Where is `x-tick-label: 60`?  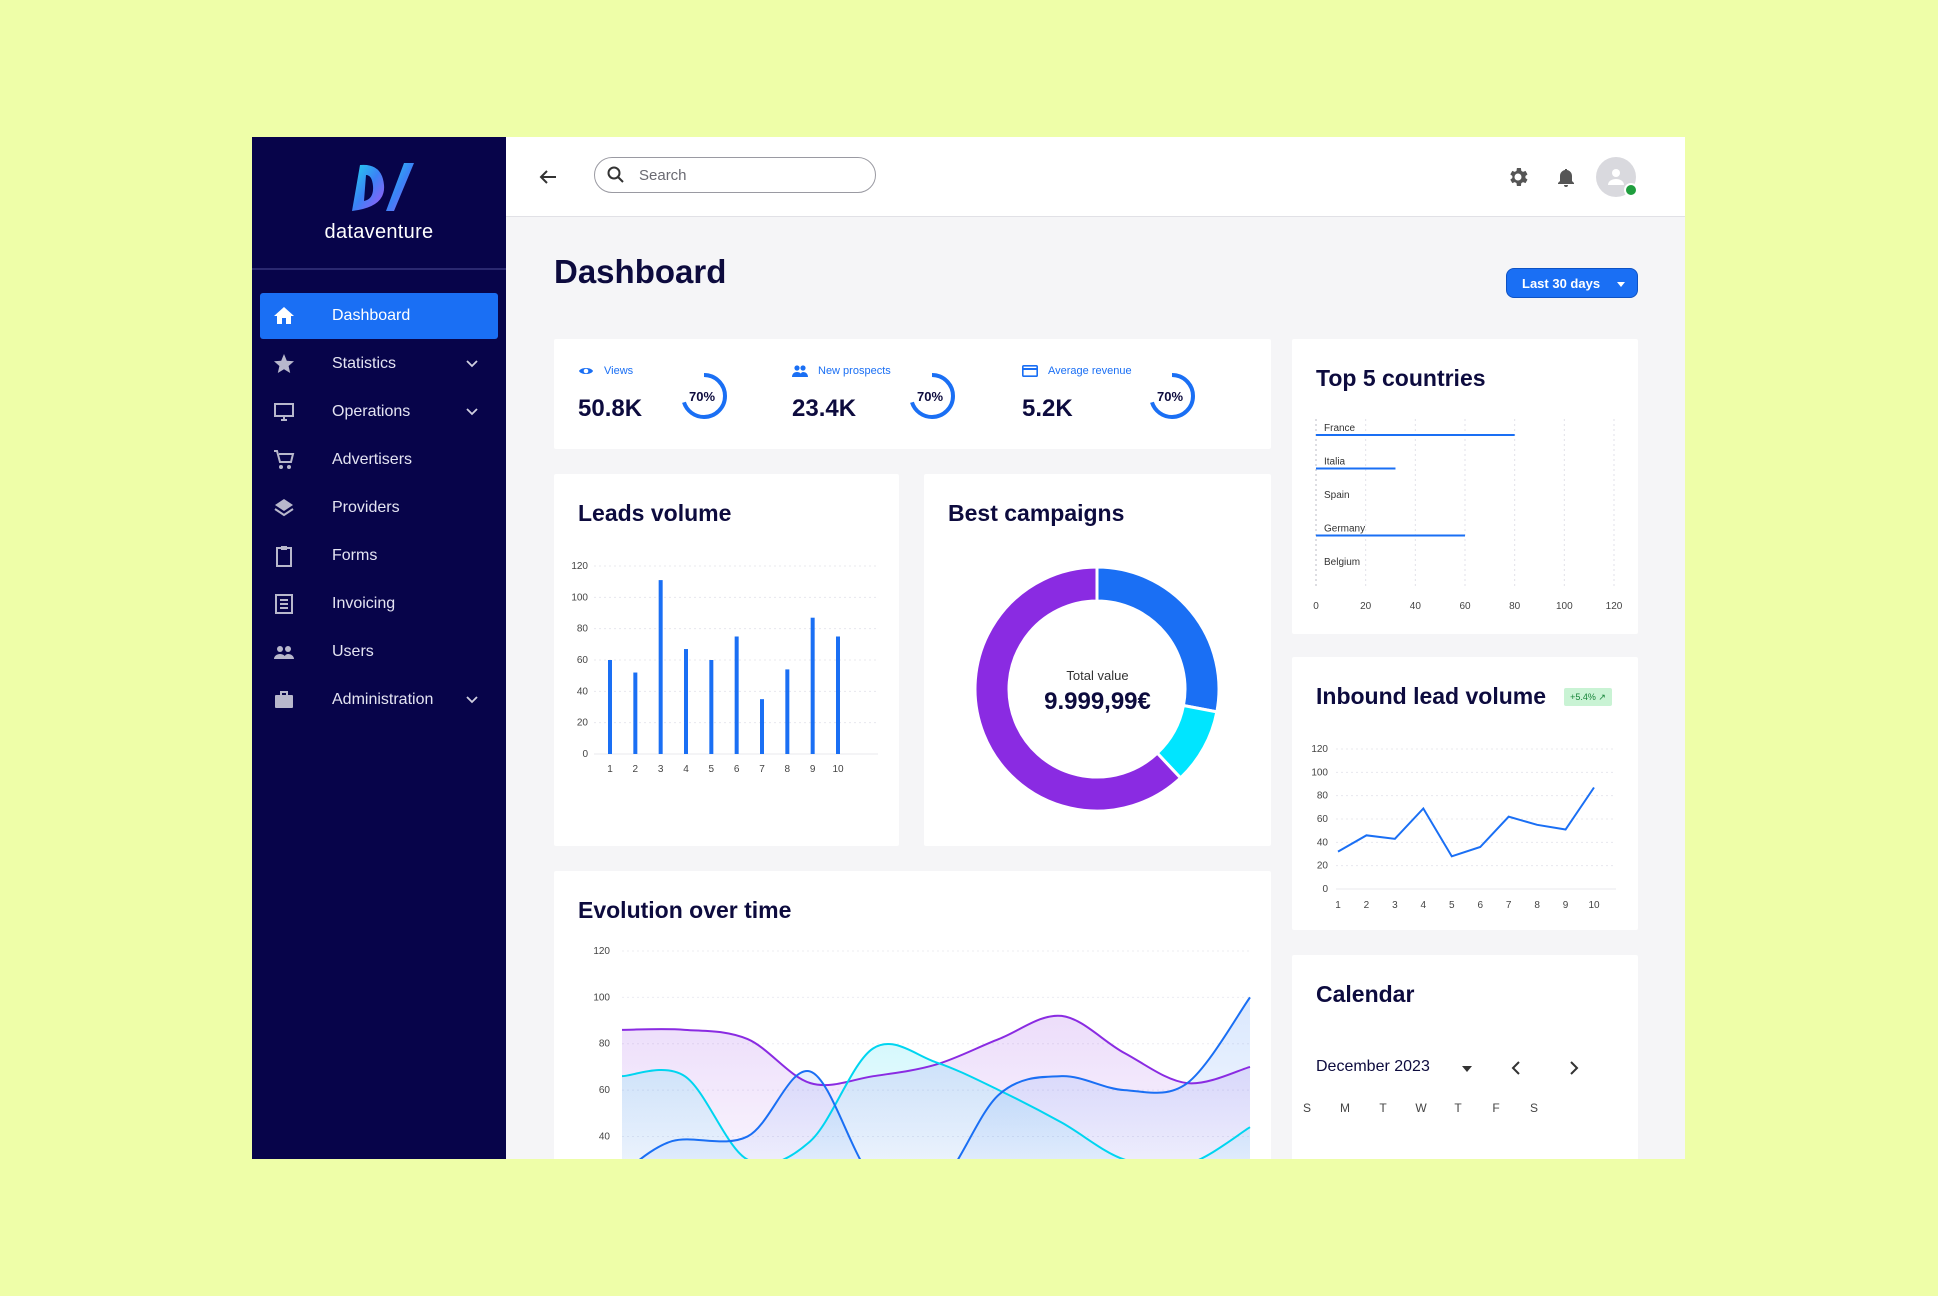
x-tick-label: 60 is located at coordinates (1465, 606).